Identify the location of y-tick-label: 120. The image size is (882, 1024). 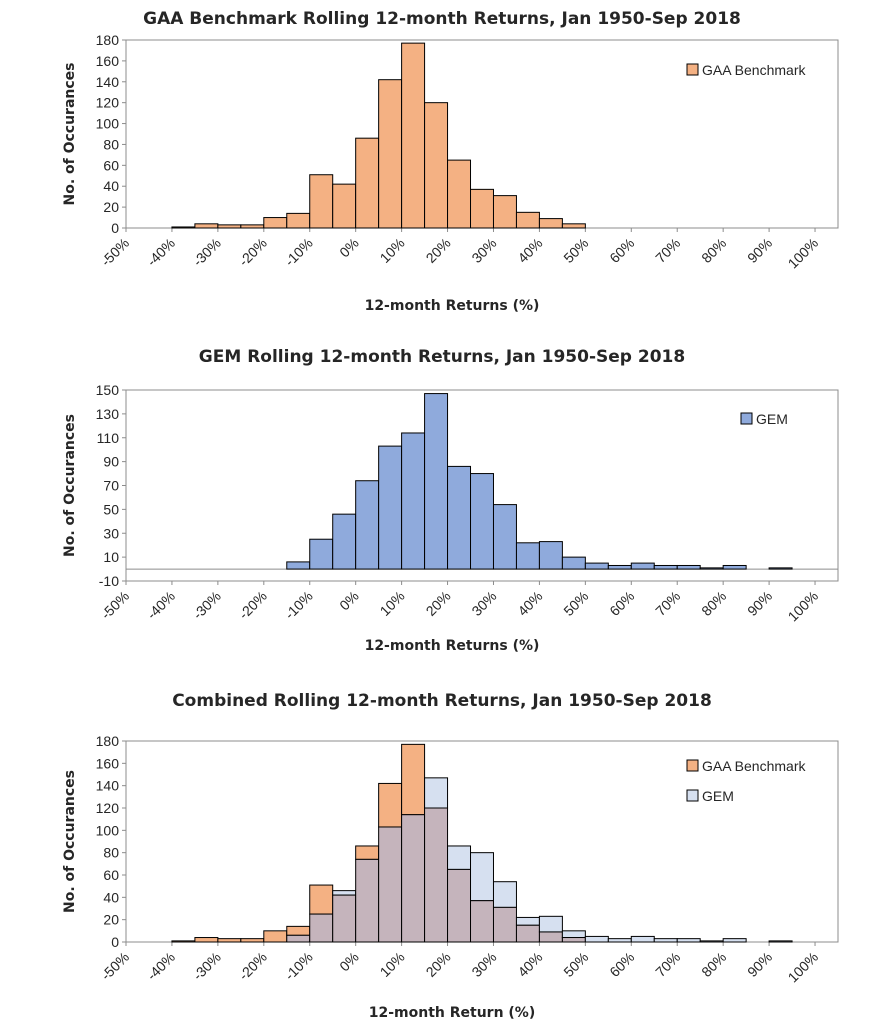
(108, 808).